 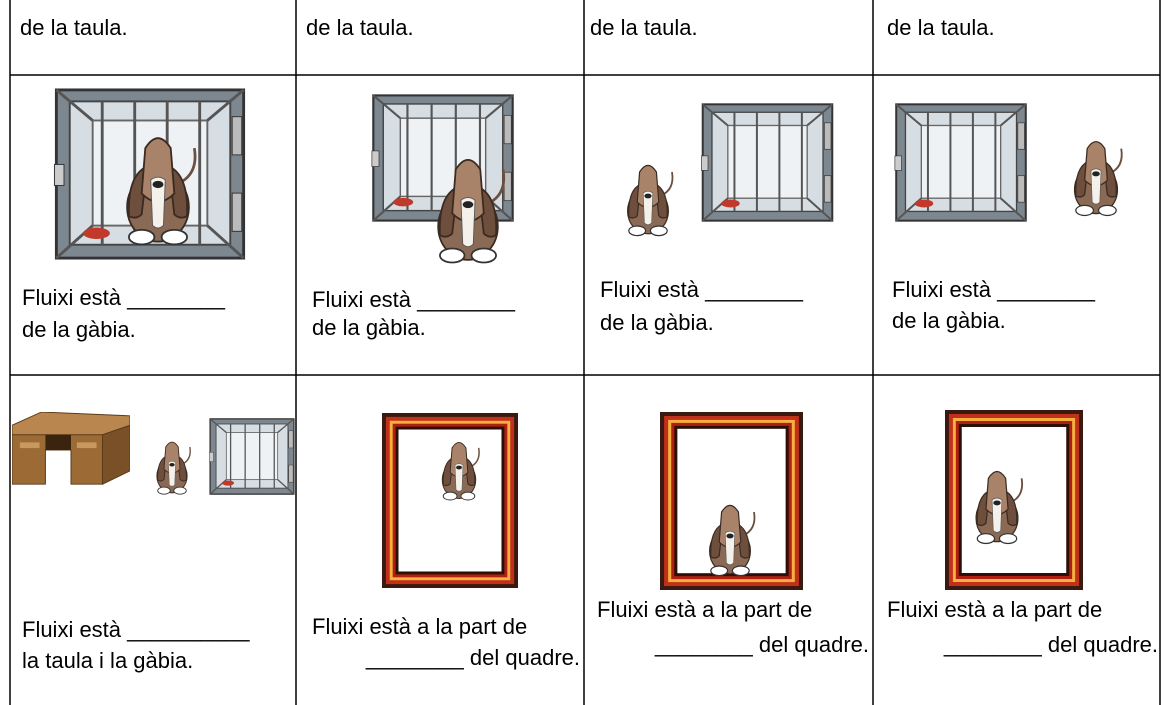 What do you see at coordinates (136, 629) in the screenshot?
I see `cell-text: Fluixi està __________` at bounding box center [136, 629].